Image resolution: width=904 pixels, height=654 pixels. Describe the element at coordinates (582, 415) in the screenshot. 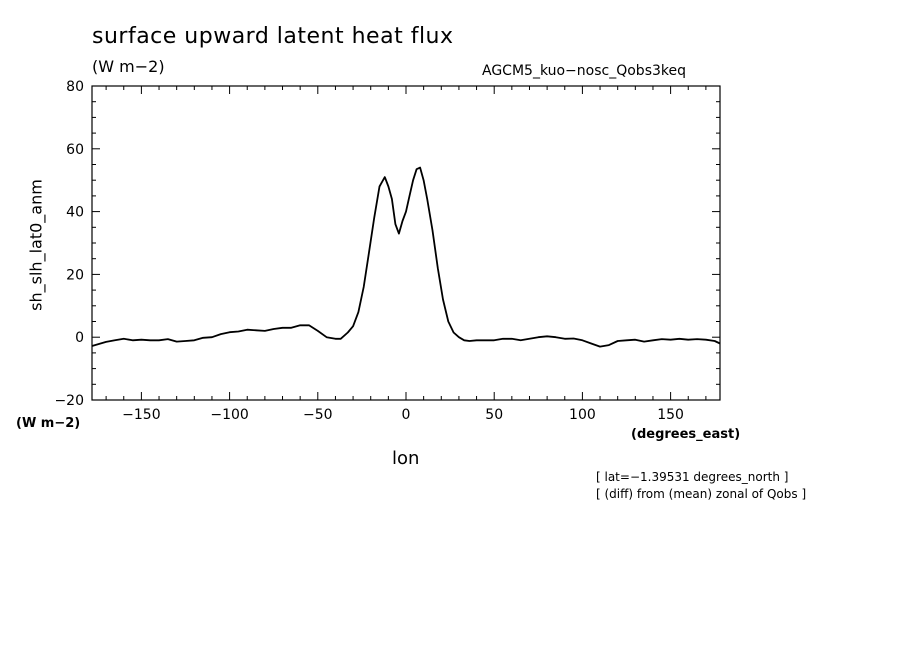

I see `x-tick-label: 100` at that location.